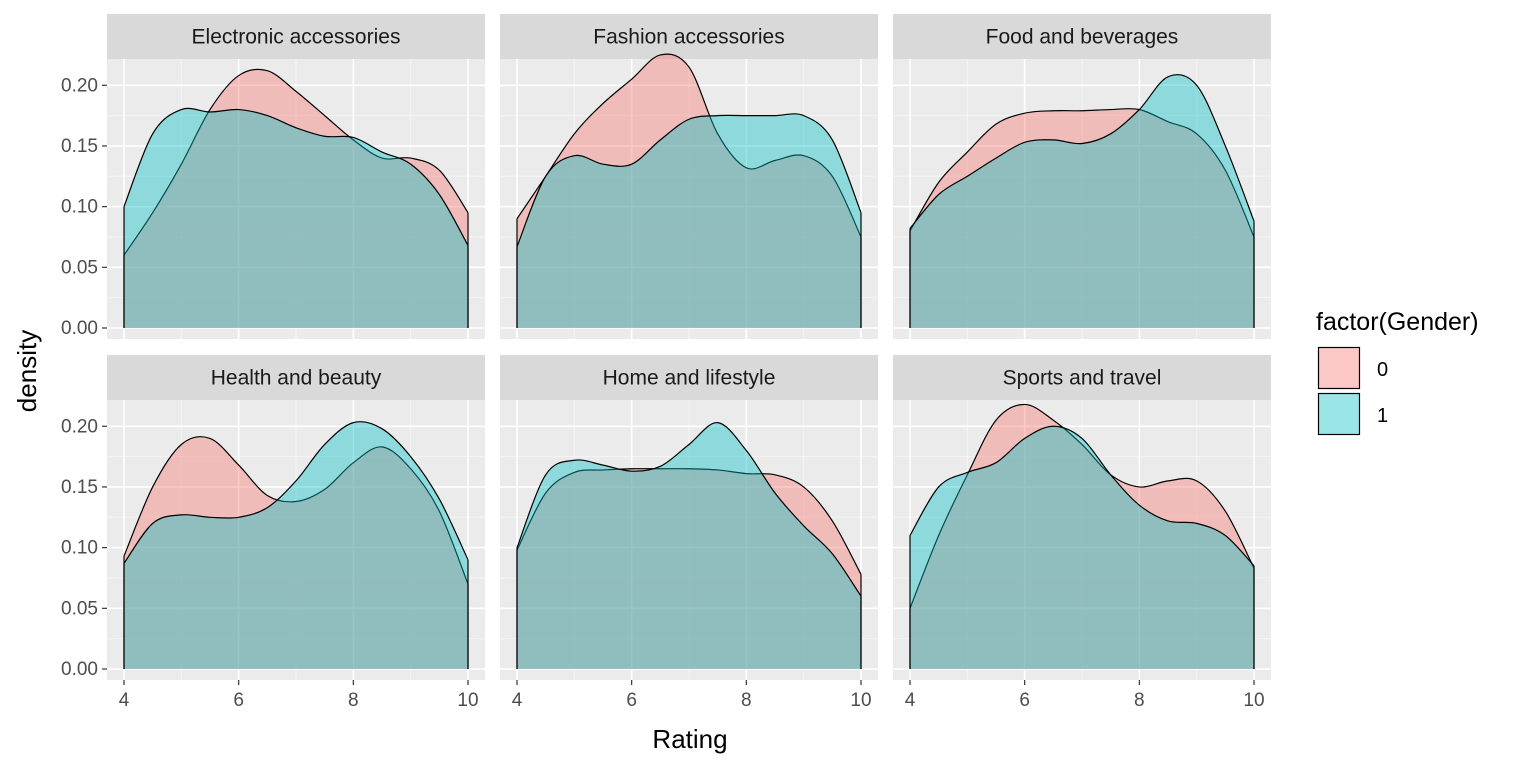 Image resolution: width=1536 pixels, height=768 pixels. I want to click on facet-panel: Food and beverages, so click(1082, 176).